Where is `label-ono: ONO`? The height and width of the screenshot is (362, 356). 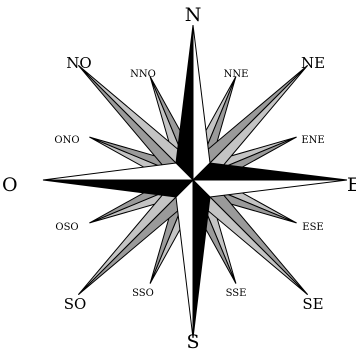 label-ono: ONO is located at coordinates (66, 140).